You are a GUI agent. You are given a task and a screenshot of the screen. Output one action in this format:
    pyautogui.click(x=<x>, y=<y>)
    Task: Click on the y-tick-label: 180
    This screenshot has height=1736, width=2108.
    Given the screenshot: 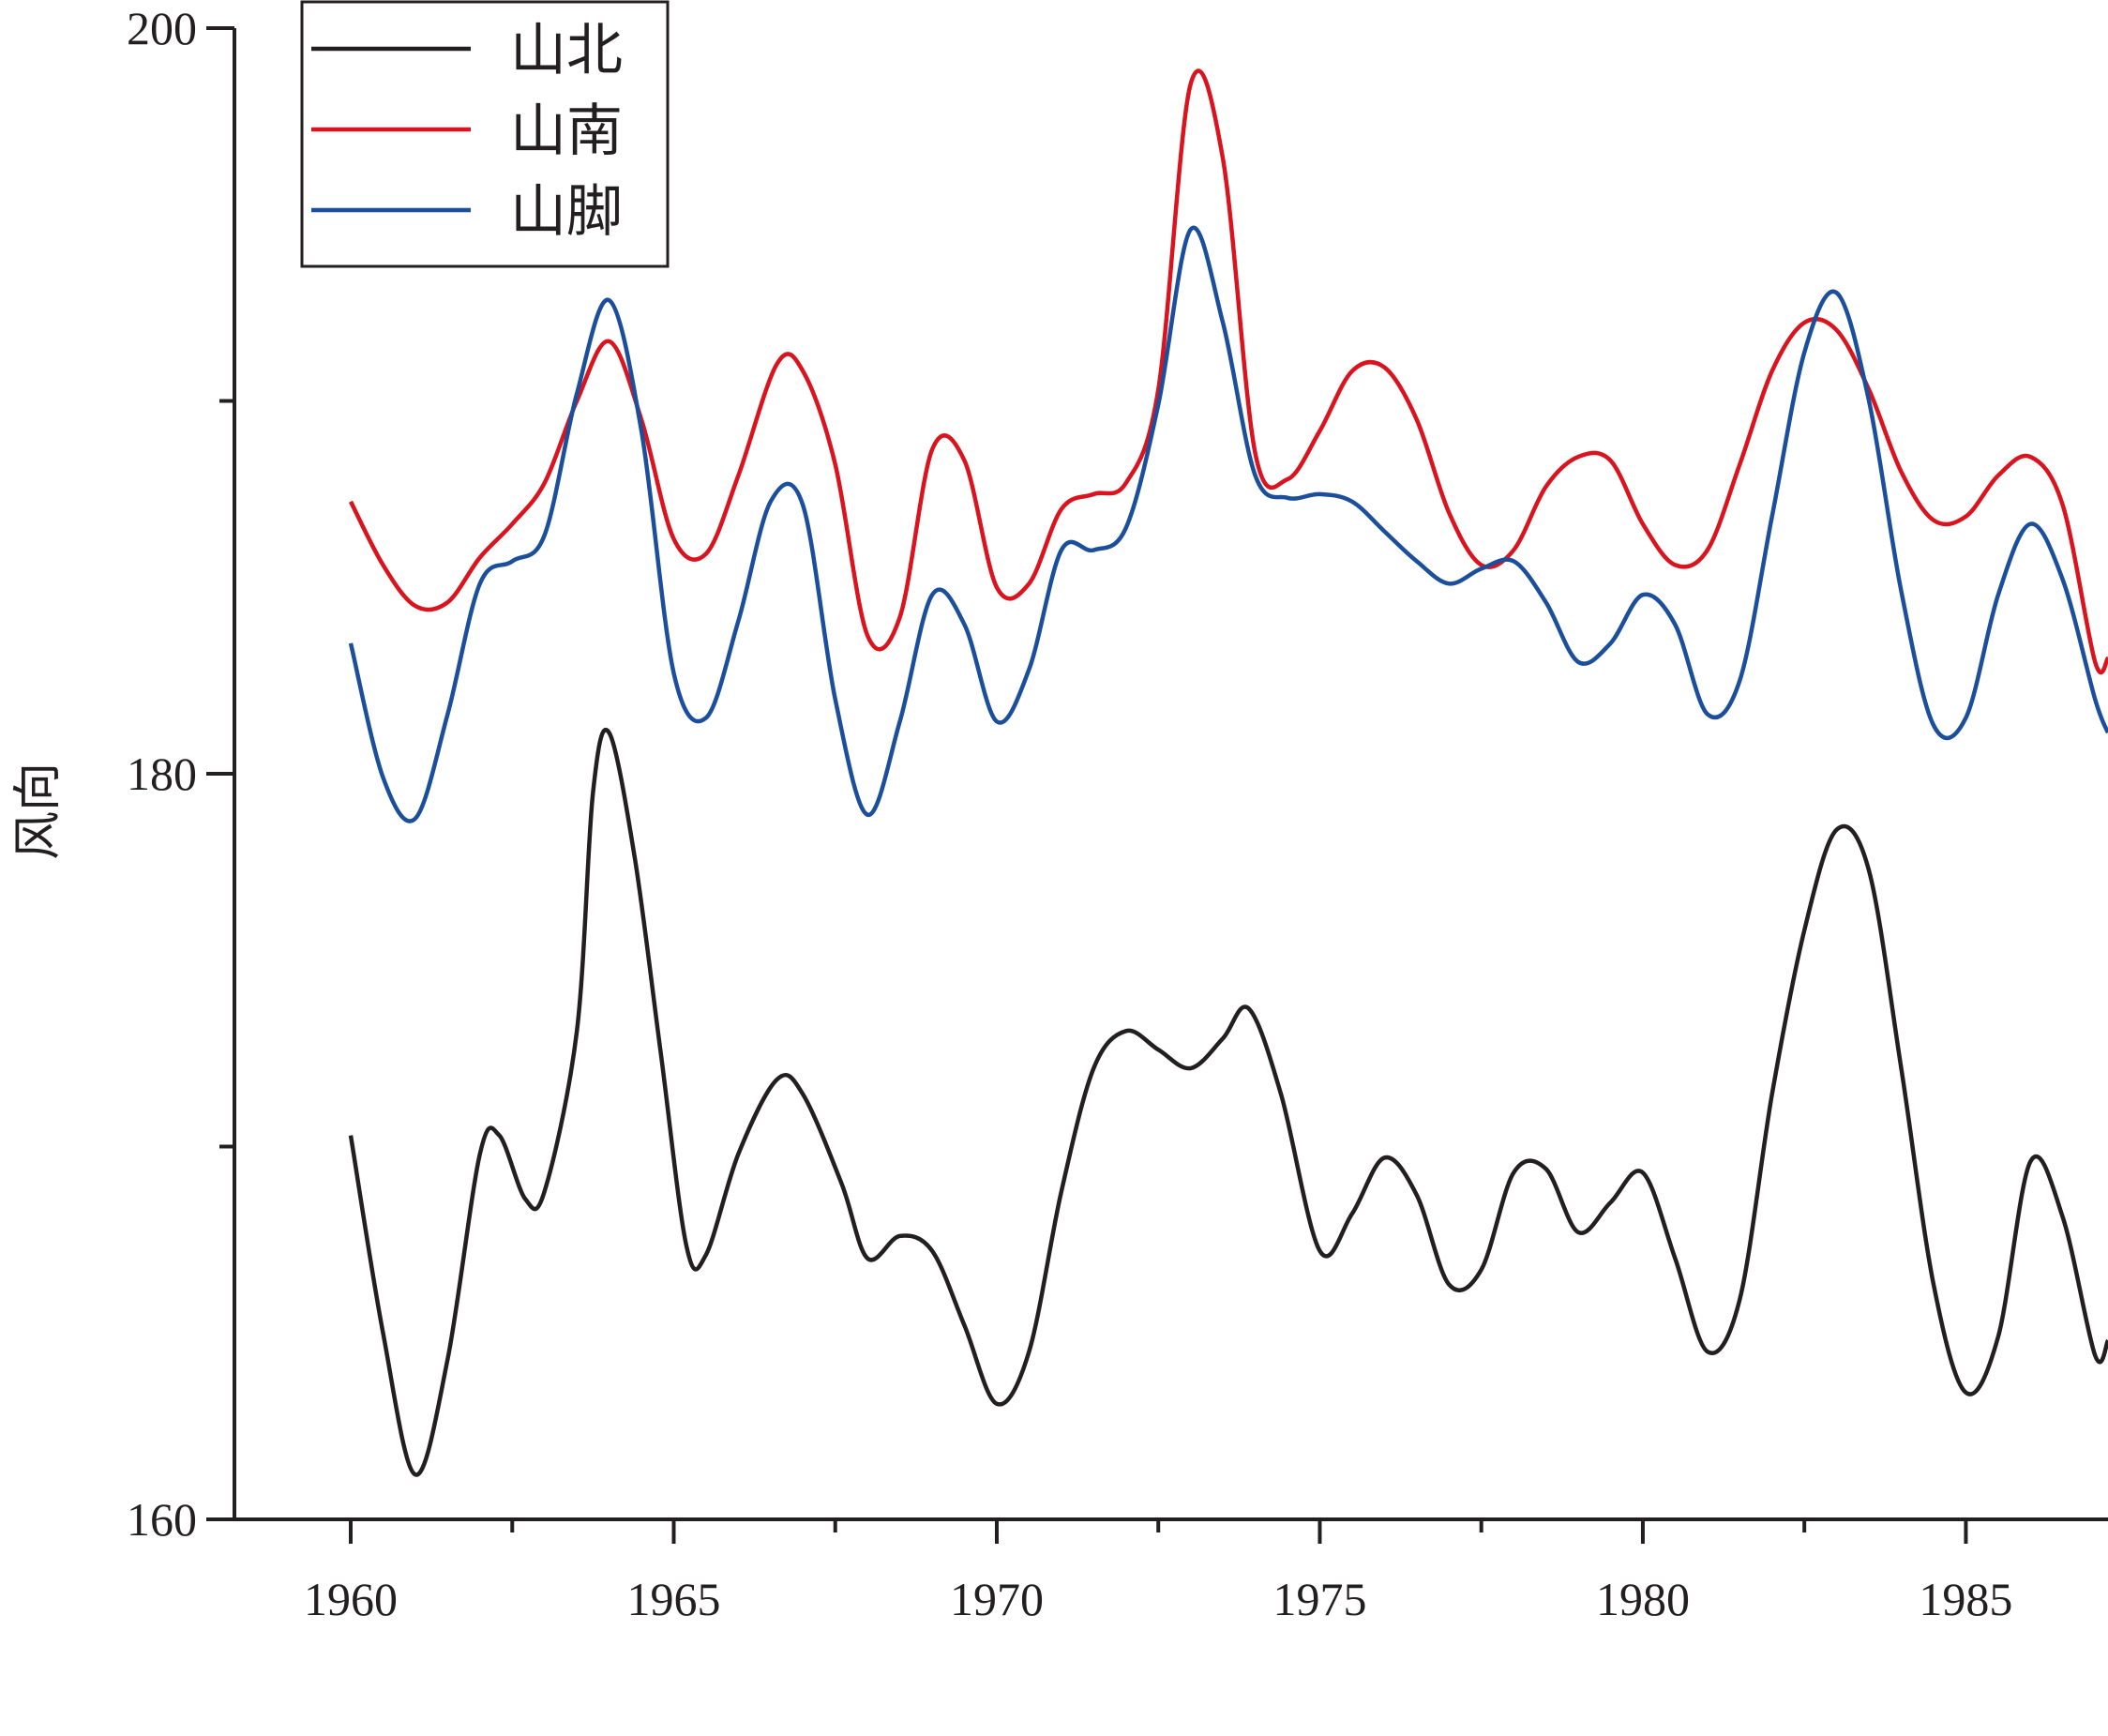 What is the action you would take?
    pyautogui.click(x=162, y=773)
    